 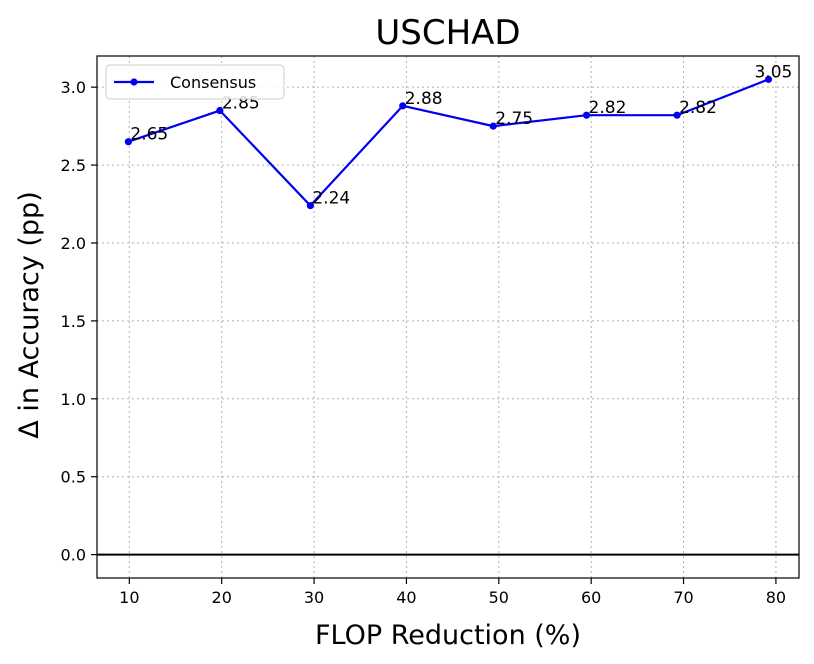 I want to click on x-tick-label: 40, so click(x=406, y=597).